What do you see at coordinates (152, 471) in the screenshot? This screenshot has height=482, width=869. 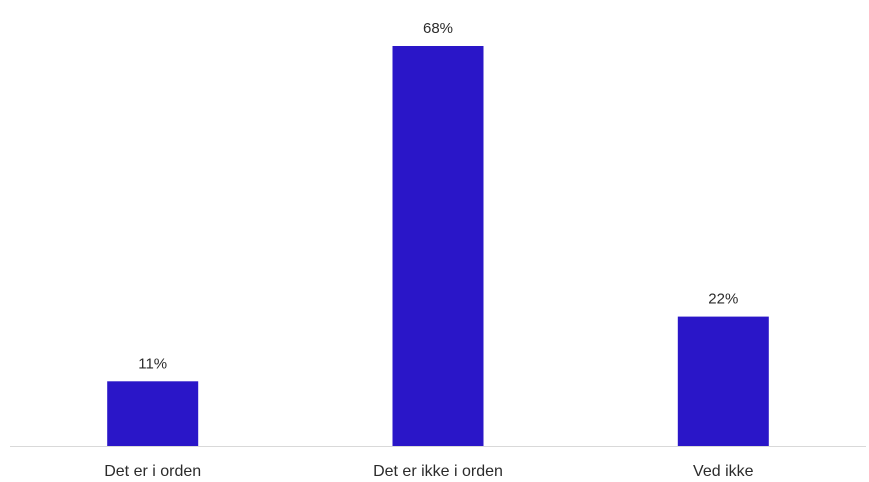 I see `category-label-1: Det er i orden` at bounding box center [152, 471].